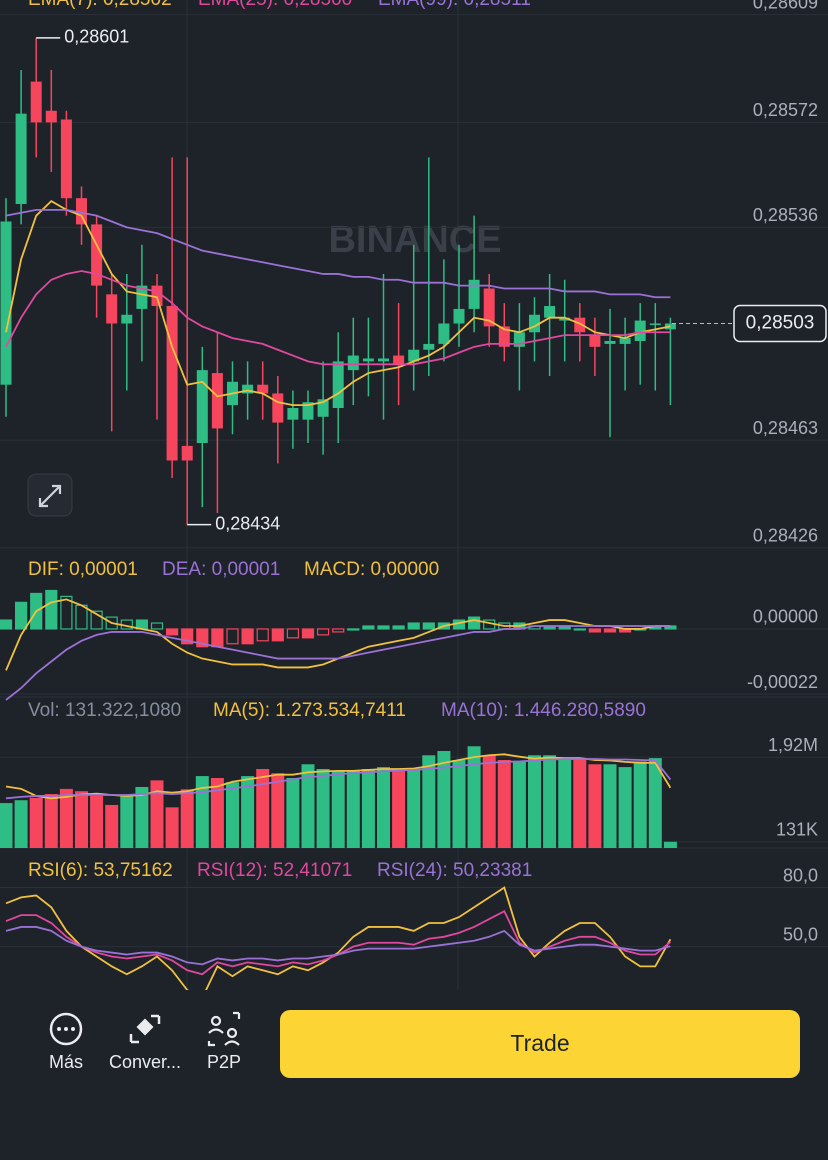 Image resolution: width=828 pixels, height=1160 pixels. I want to click on expand-button, so click(50, 495).